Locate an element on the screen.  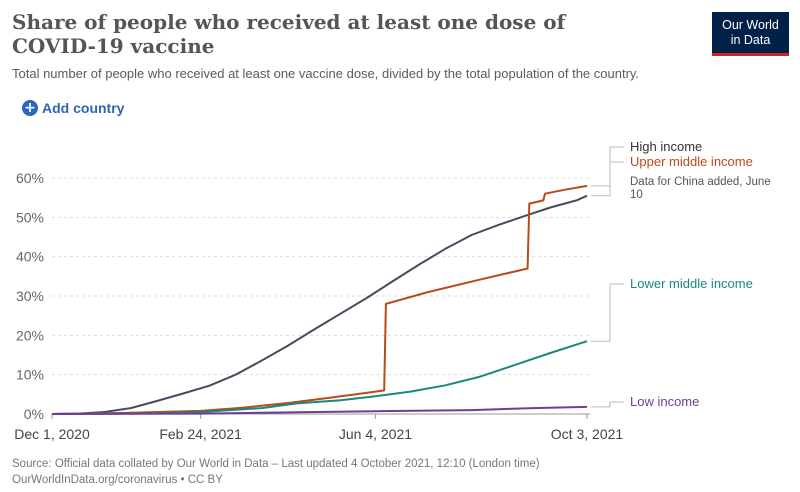
series-line-lower-middle-income is located at coordinates (319, 377).